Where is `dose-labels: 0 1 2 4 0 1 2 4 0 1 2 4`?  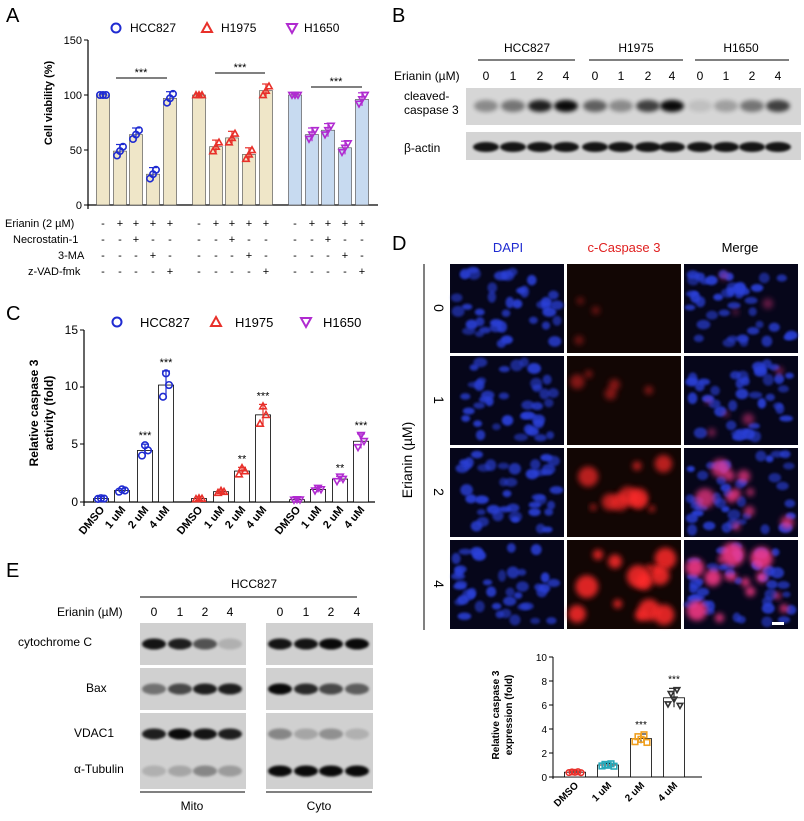
dose-labels: 0 1 2 4 0 1 2 4 0 1 2 4 is located at coordinates (632, 76).